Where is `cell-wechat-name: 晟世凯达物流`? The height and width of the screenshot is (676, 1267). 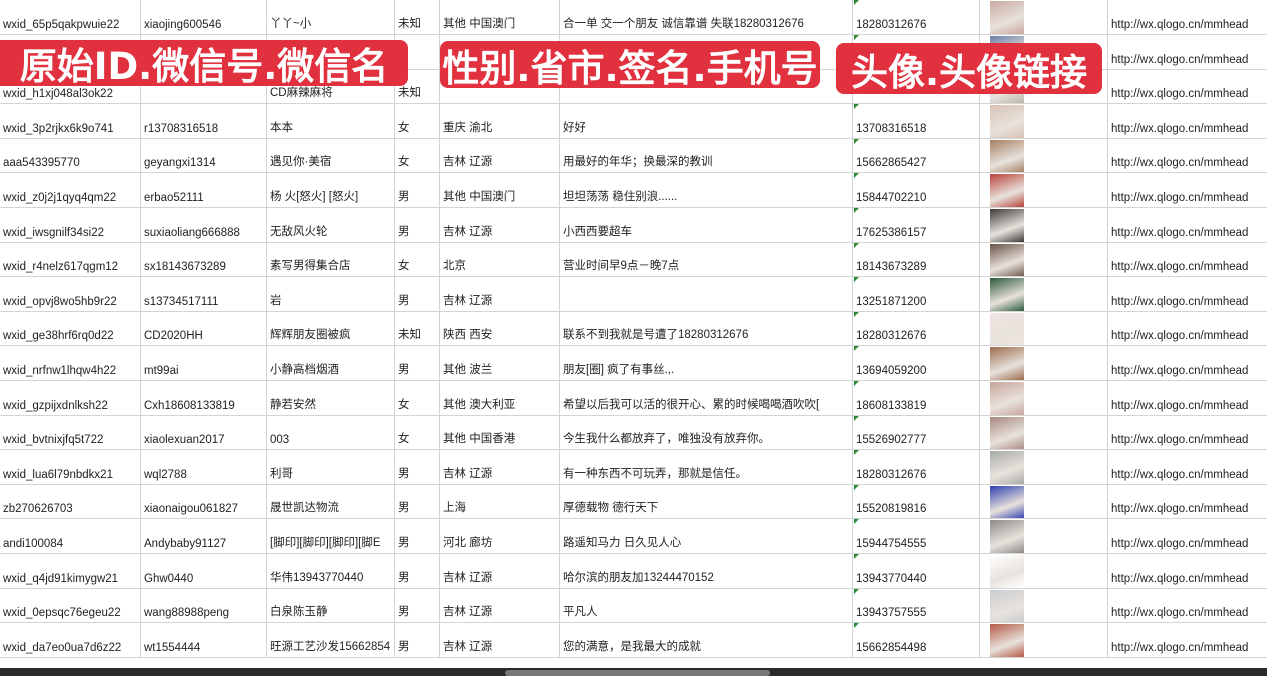 cell-wechat-name: 晟世凯达物流 is located at coordinates (331, 501).